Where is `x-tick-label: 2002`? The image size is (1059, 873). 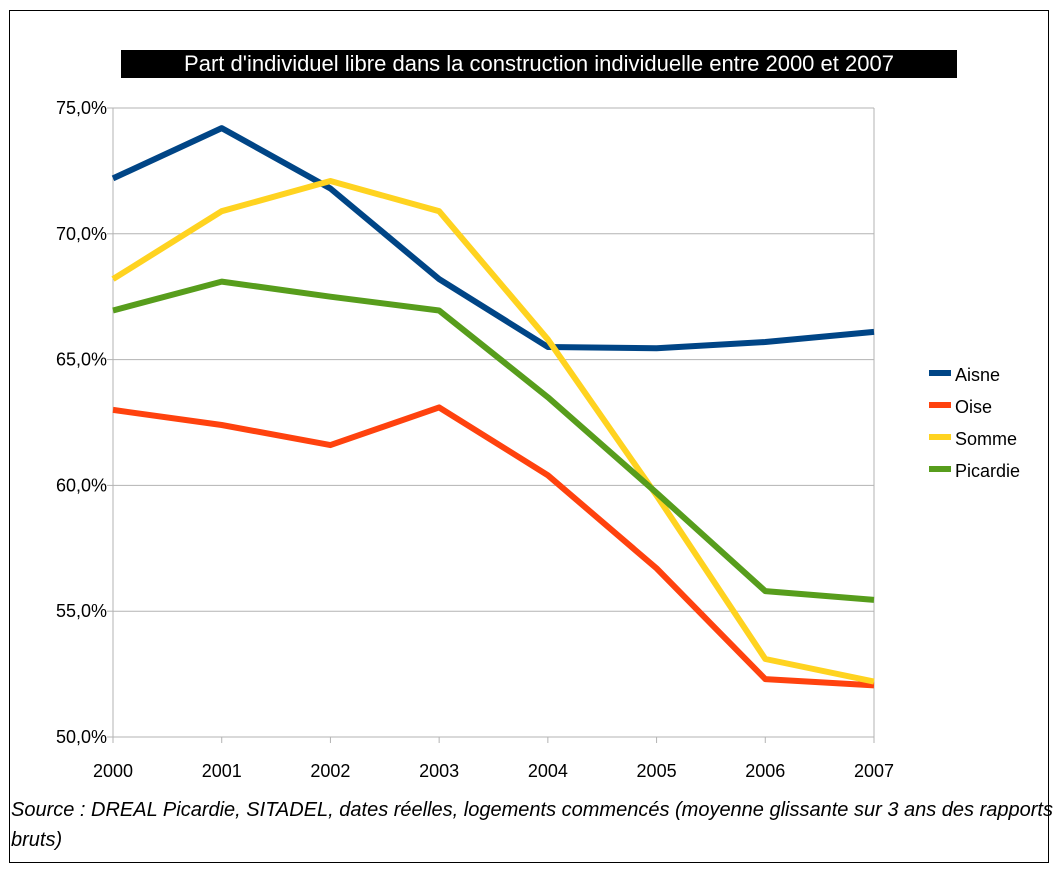 x-tick-label: 2002 is located at coordinates (330, 771).